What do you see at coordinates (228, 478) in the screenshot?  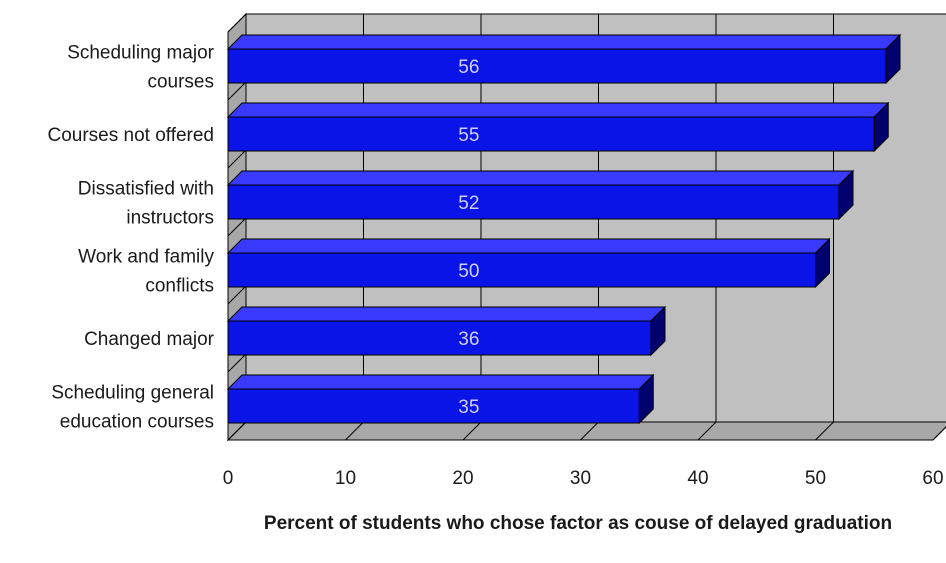 I see `x-tick-label: 0` at bounding box center [228, 478].